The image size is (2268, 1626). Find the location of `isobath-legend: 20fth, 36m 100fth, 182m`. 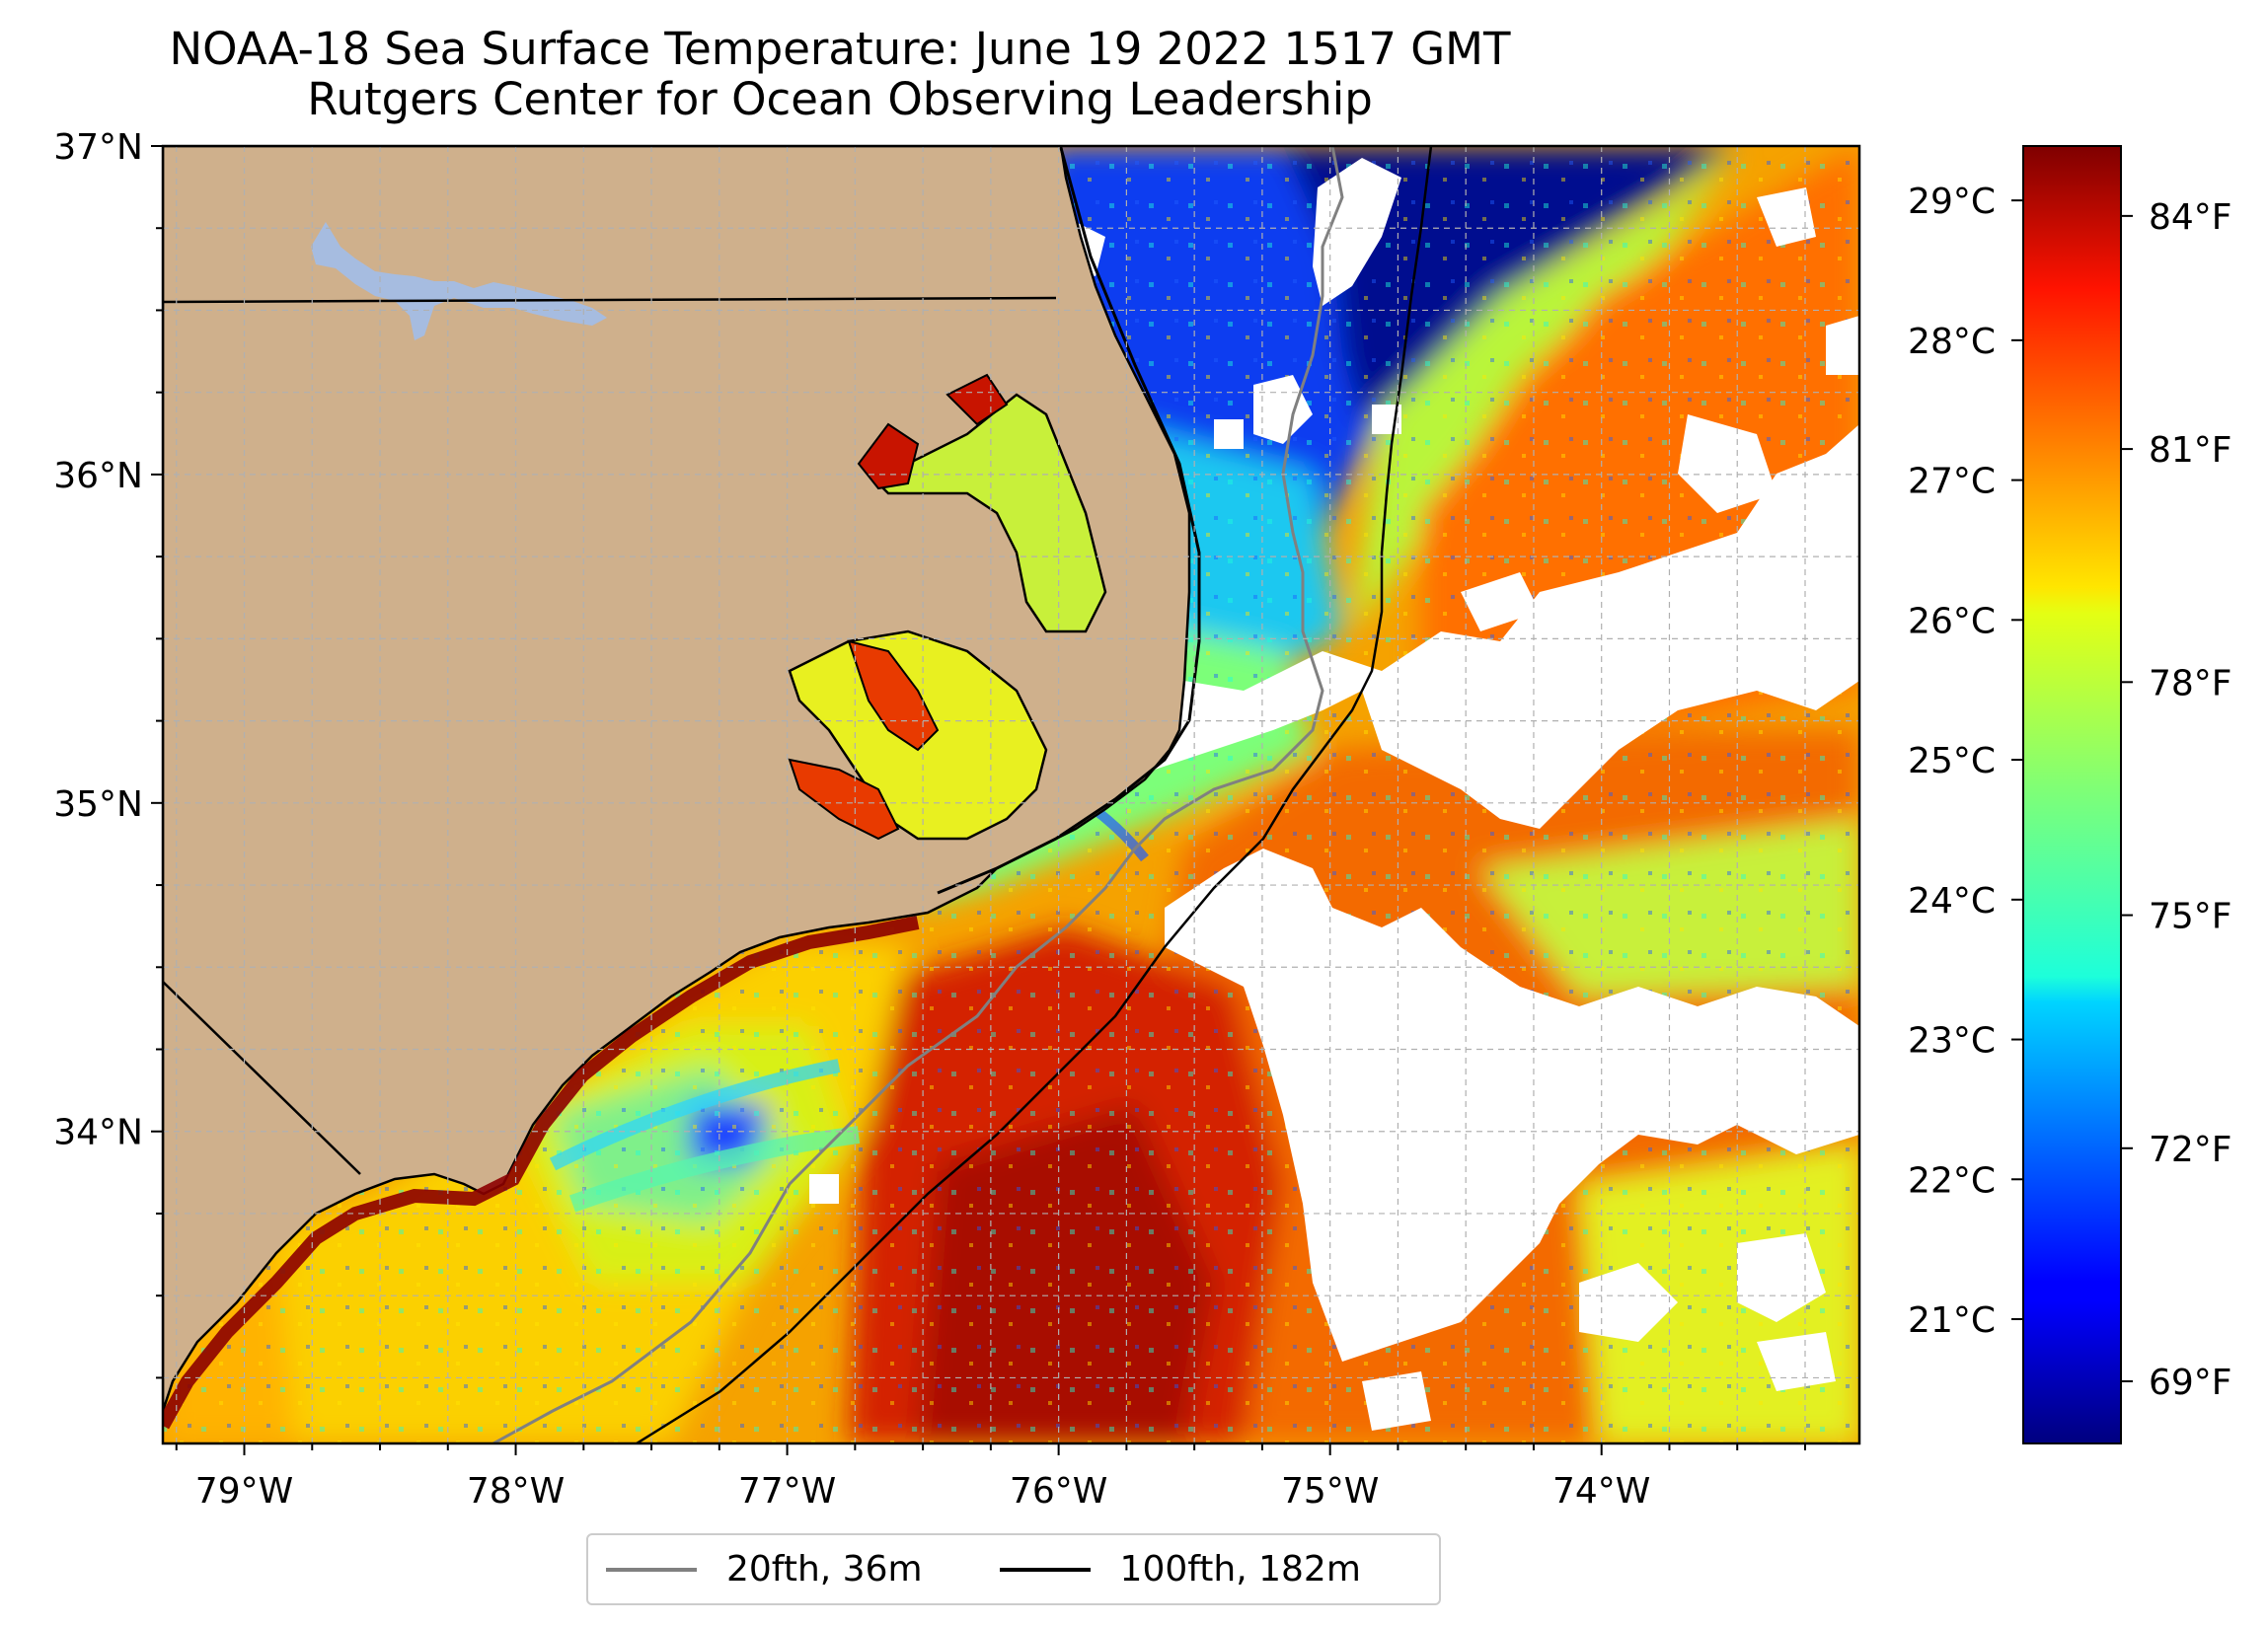

isobath-legend: 20fth, 36m 100fth, 182m is located at coordinates (1013, 1569).